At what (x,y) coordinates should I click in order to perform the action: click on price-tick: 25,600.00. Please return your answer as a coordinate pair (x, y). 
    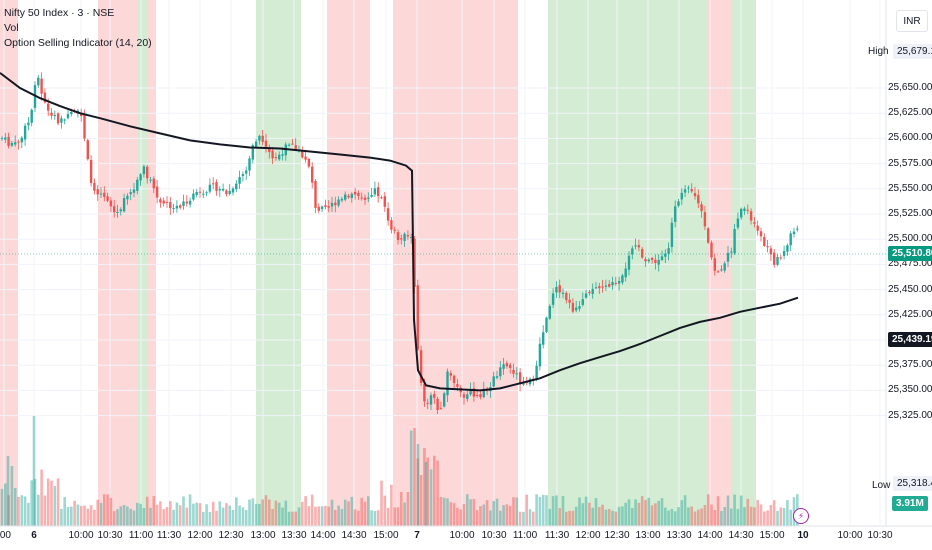
    Looking at the image, I should click on (910, 138).